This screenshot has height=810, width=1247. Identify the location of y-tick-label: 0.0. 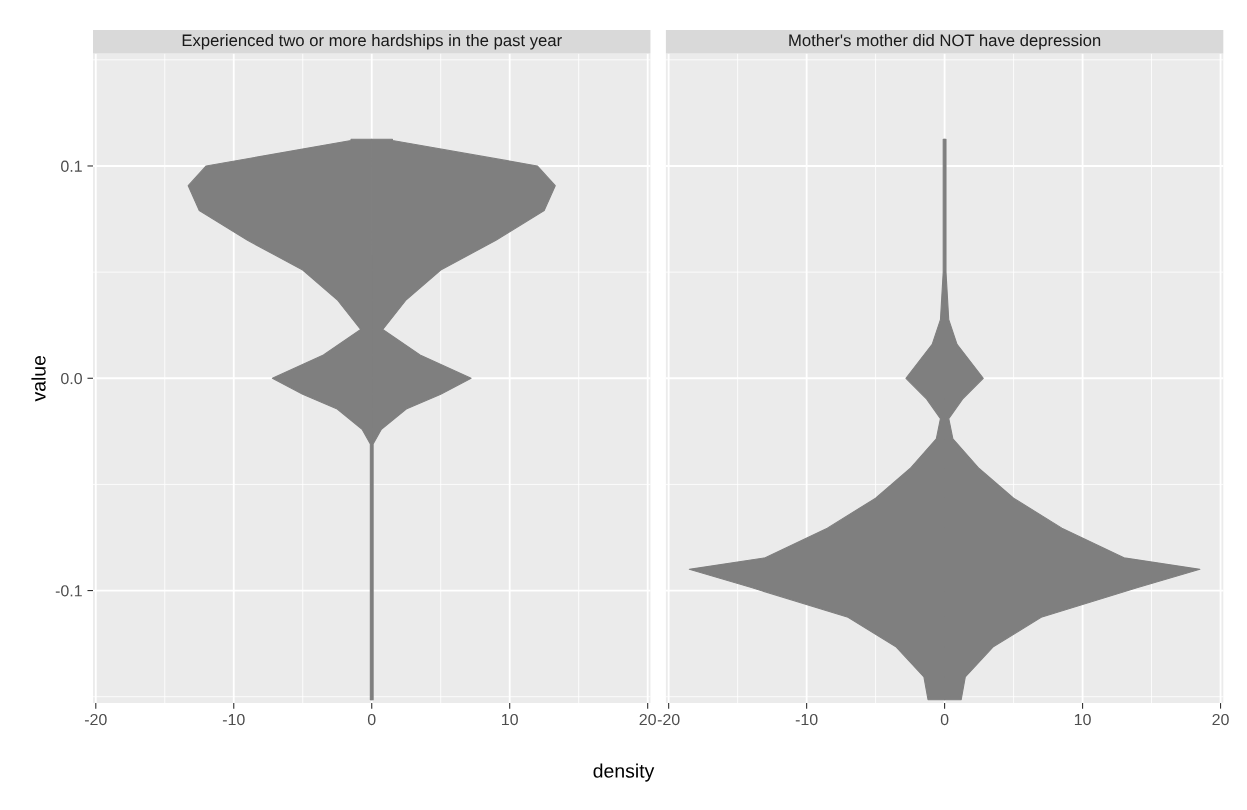
(71, 378).